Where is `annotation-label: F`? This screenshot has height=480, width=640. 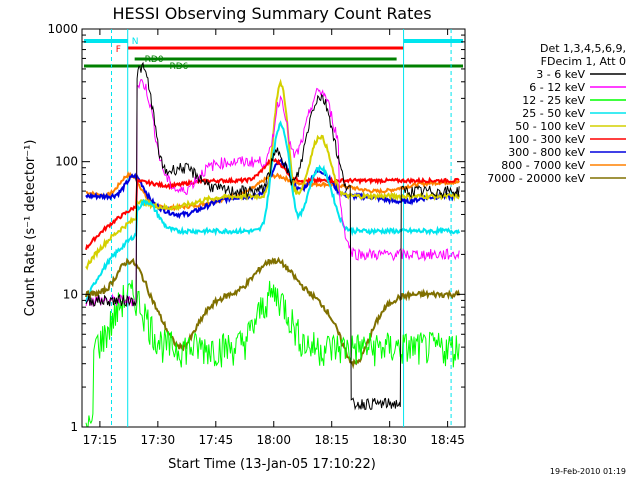
annotation-label: F is located at coordinates (118, 50).